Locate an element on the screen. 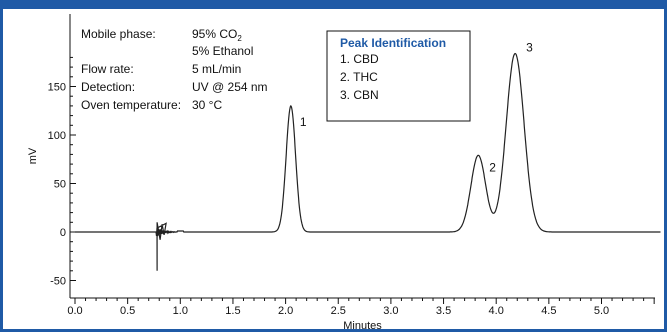  peak-identification-legend: Peak Identification 1. CBD 2. THC 3. CBN is located at coordinates (398, 76).